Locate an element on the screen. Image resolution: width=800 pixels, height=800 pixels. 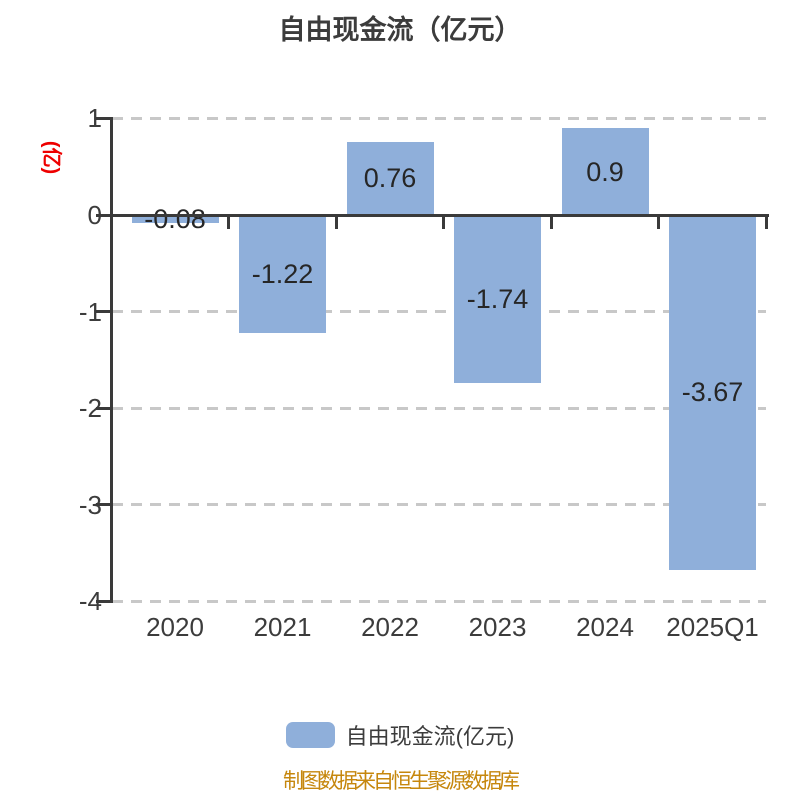
bar-value-label: -1.74 is located at coordinates (497, 299).